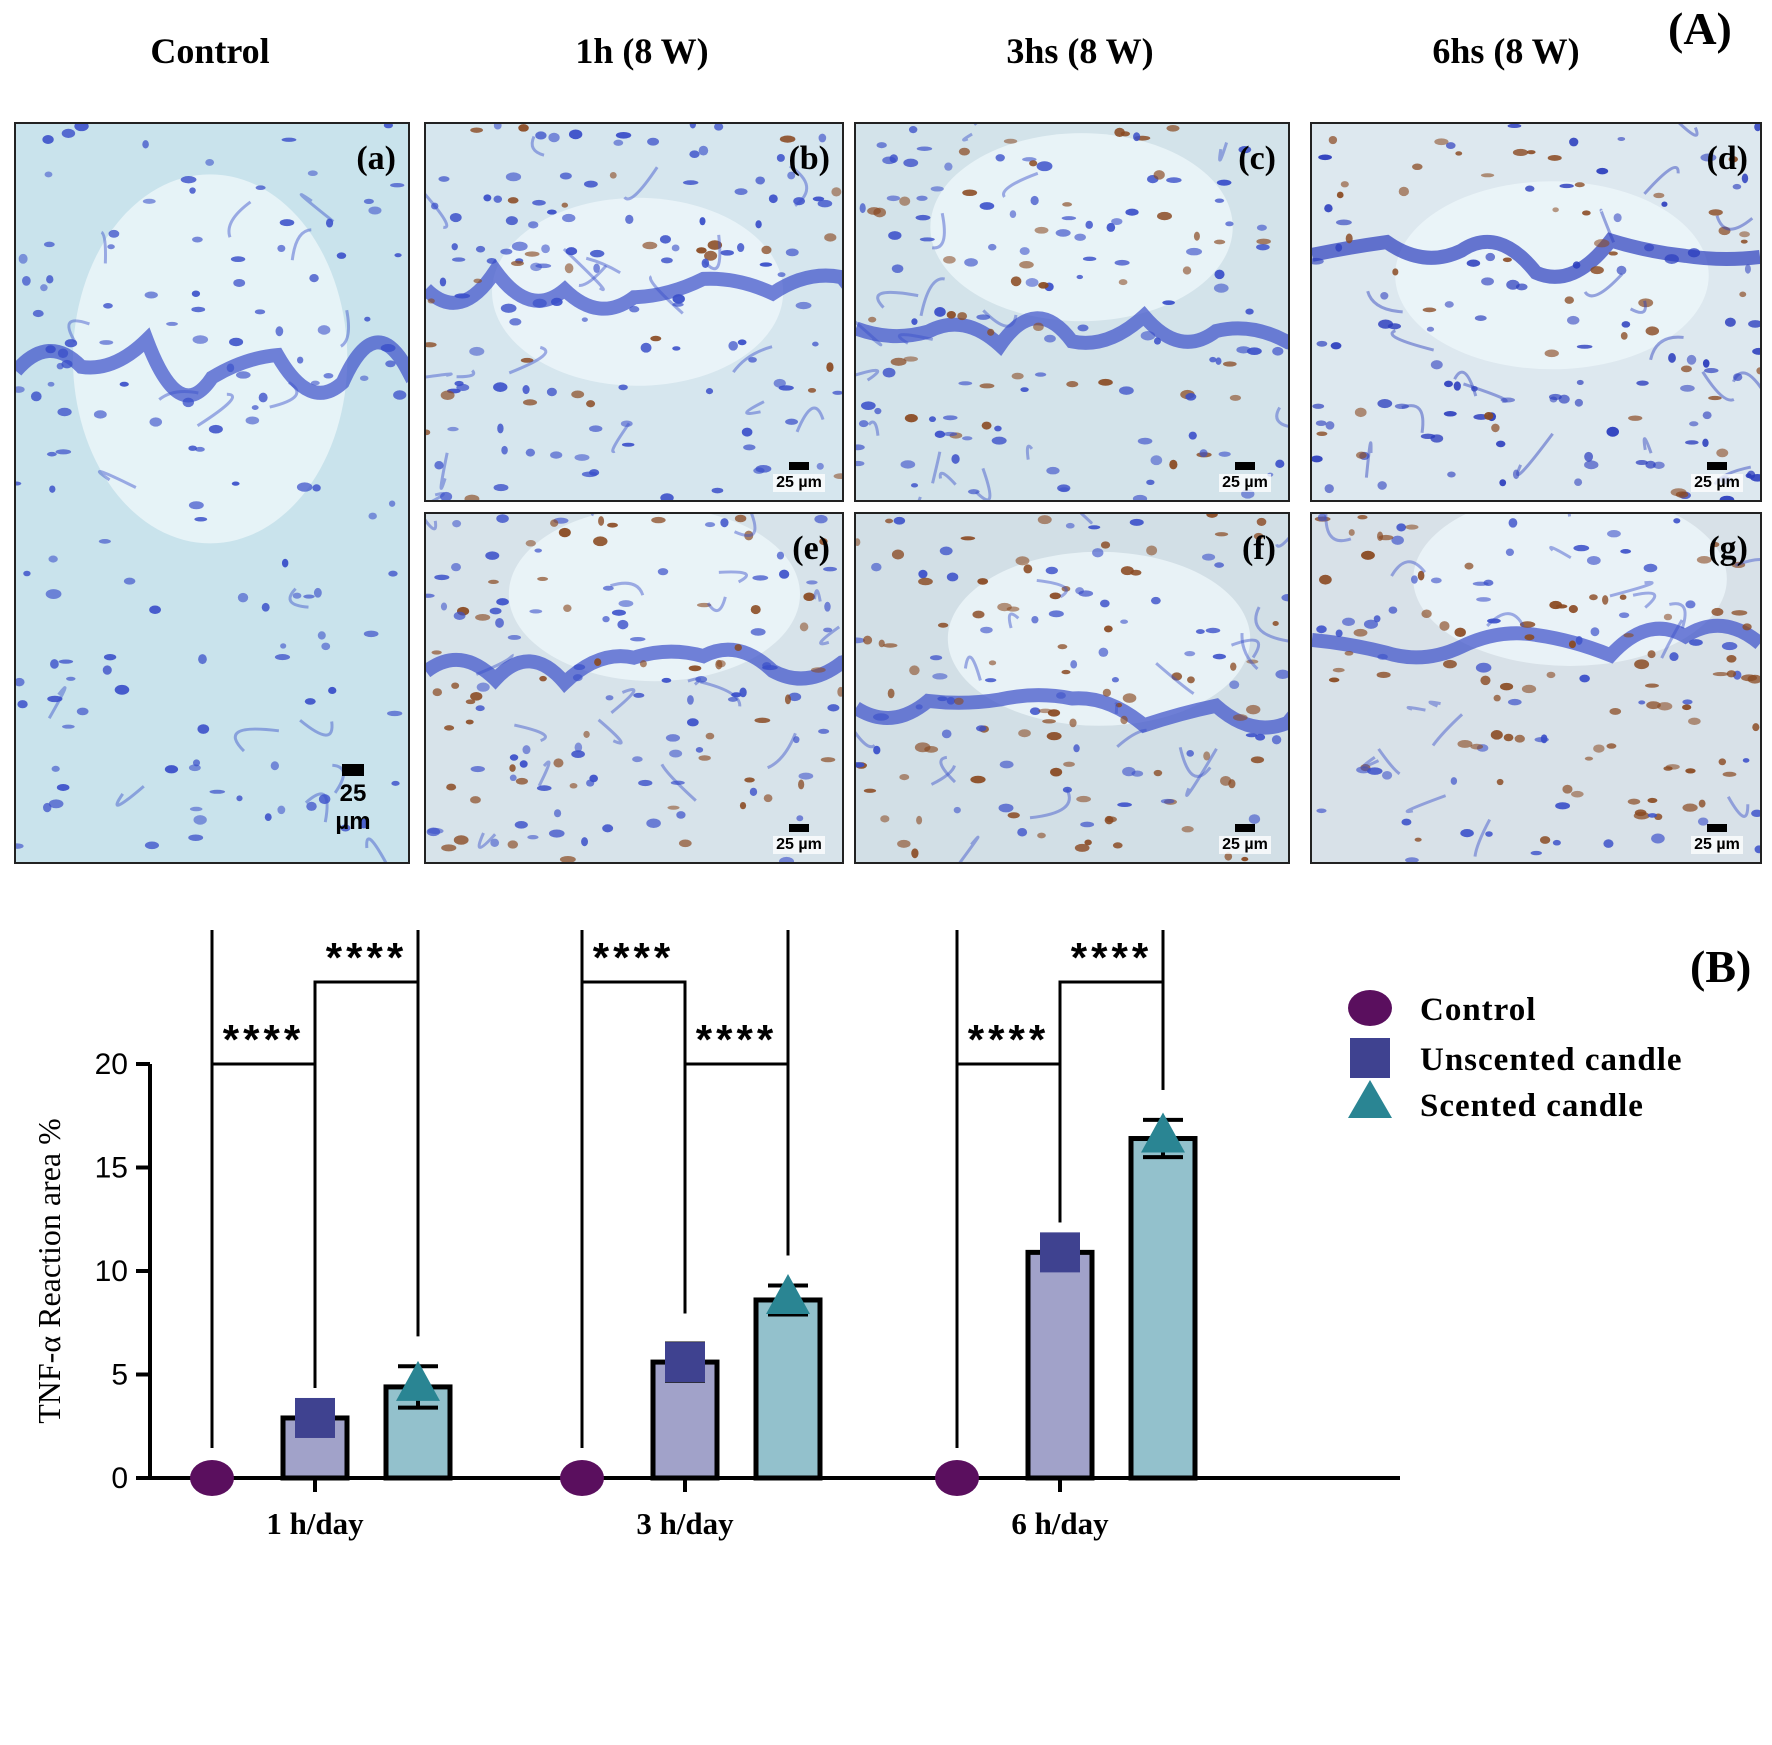 The image size is (1772, 1745). I want to click on column-header-1h: 1h (8 W), so click(642, 51).